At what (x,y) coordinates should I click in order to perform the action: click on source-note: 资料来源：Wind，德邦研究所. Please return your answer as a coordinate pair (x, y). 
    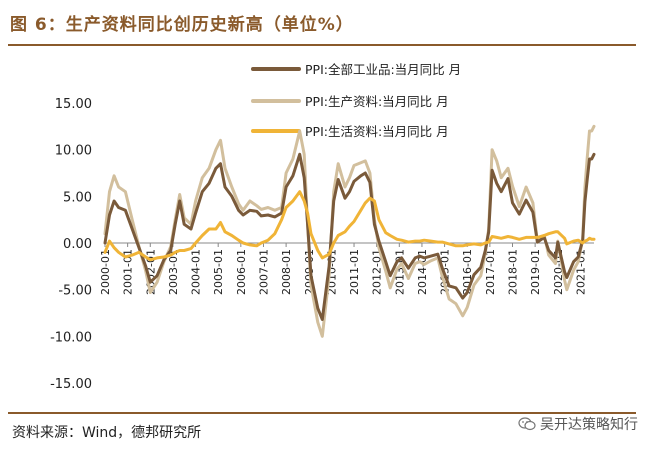
    Looking at the image, I should click on (107, 433).